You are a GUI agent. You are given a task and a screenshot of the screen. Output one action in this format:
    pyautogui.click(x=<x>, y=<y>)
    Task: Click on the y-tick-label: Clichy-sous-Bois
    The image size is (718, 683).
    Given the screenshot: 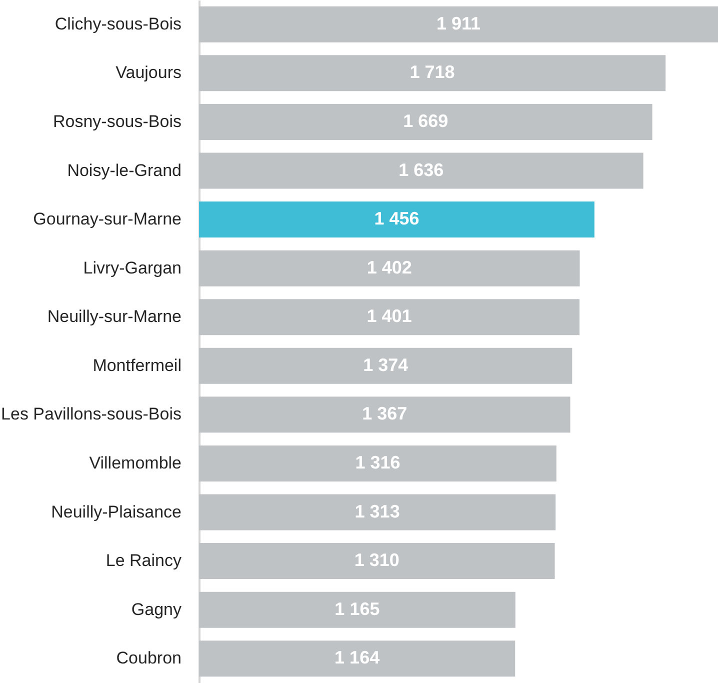 What is the action you would take?
    pyautogui.click(x=118, y=24)
    